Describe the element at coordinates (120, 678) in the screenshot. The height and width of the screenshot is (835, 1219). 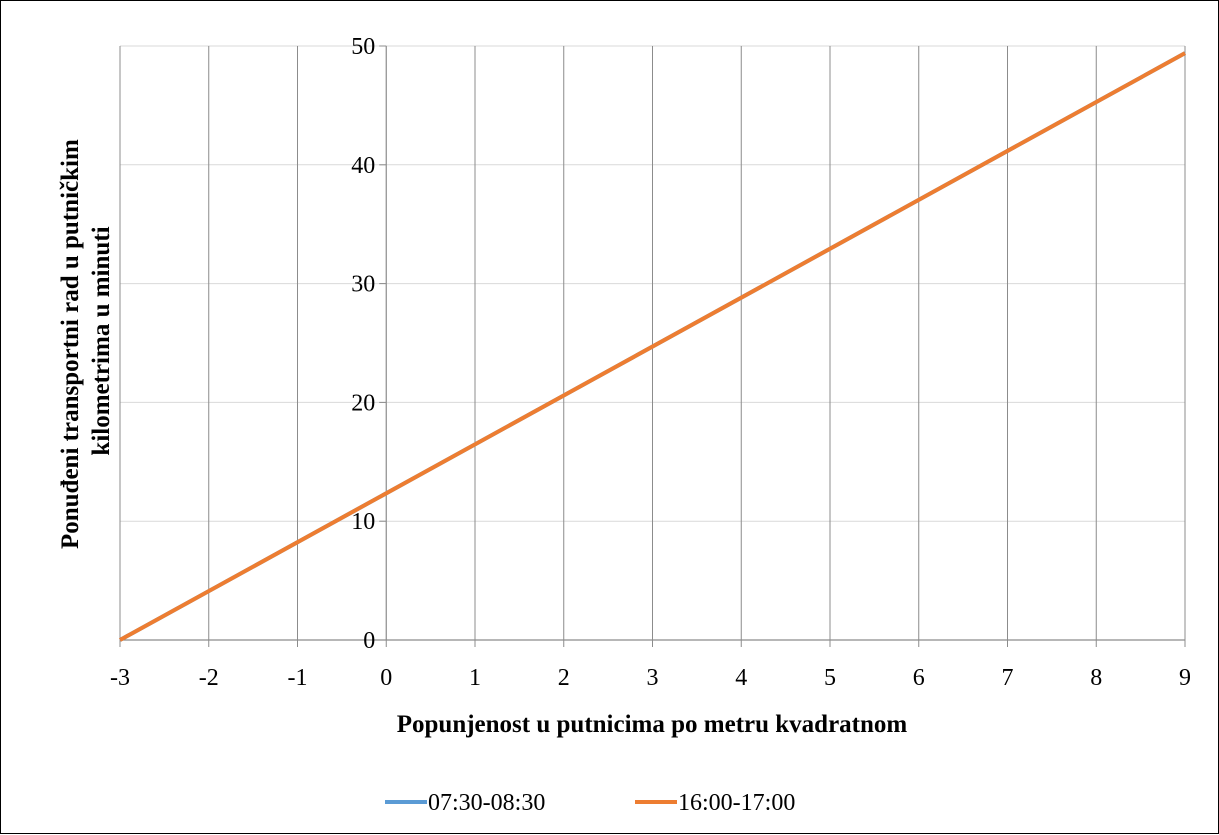
I see `x-tick-label: -3` at that location.